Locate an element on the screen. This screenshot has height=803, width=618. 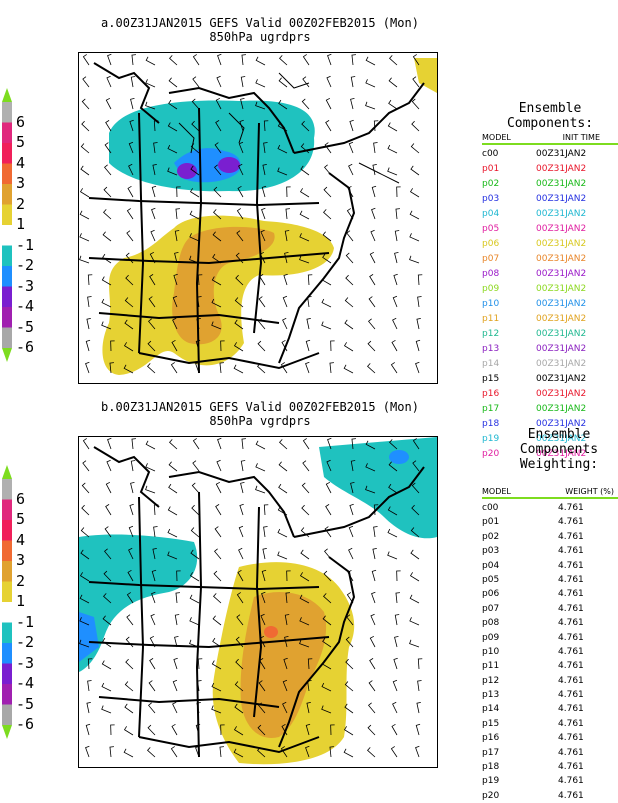
weighting-row: p20 4.761 is located at coordinates (550, 796).